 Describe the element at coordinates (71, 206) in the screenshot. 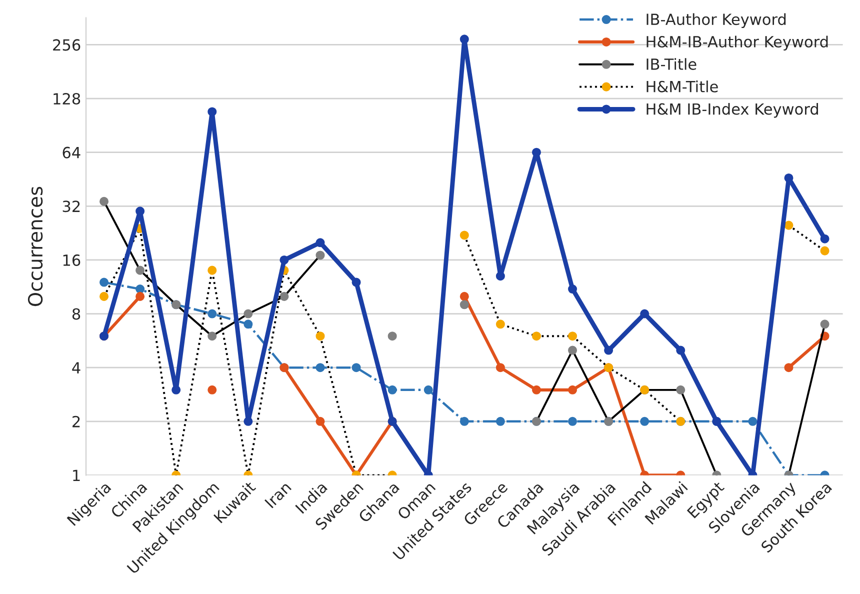

I see `y-tick-label: 32` at that location.